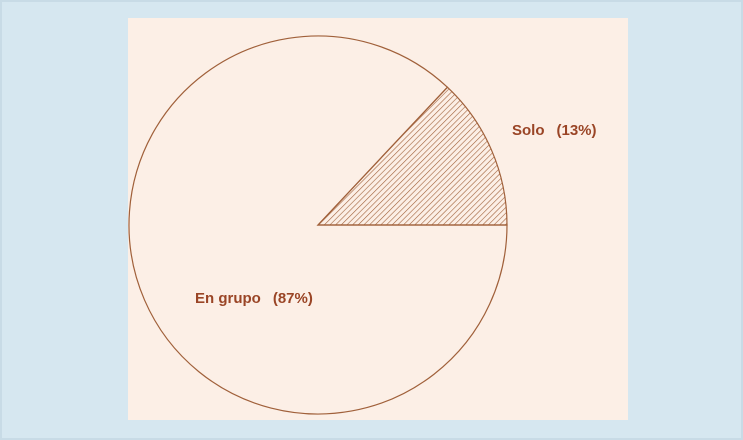 Image resolution: width=743 pixels, height=440 pixels. I want to click on slice-value-label: (87%), so click(293, 298).